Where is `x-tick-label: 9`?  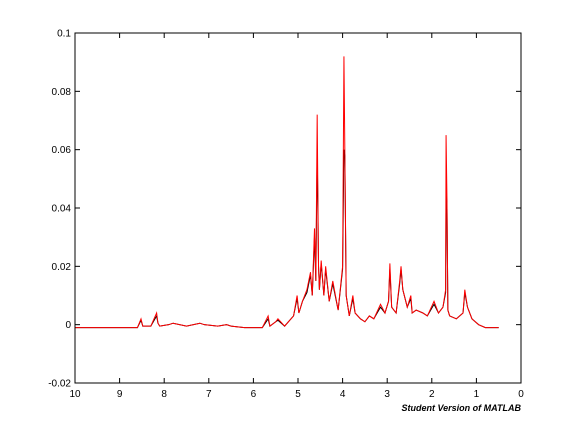
x-tick-label: 9 is located at coordinates (120, 394).